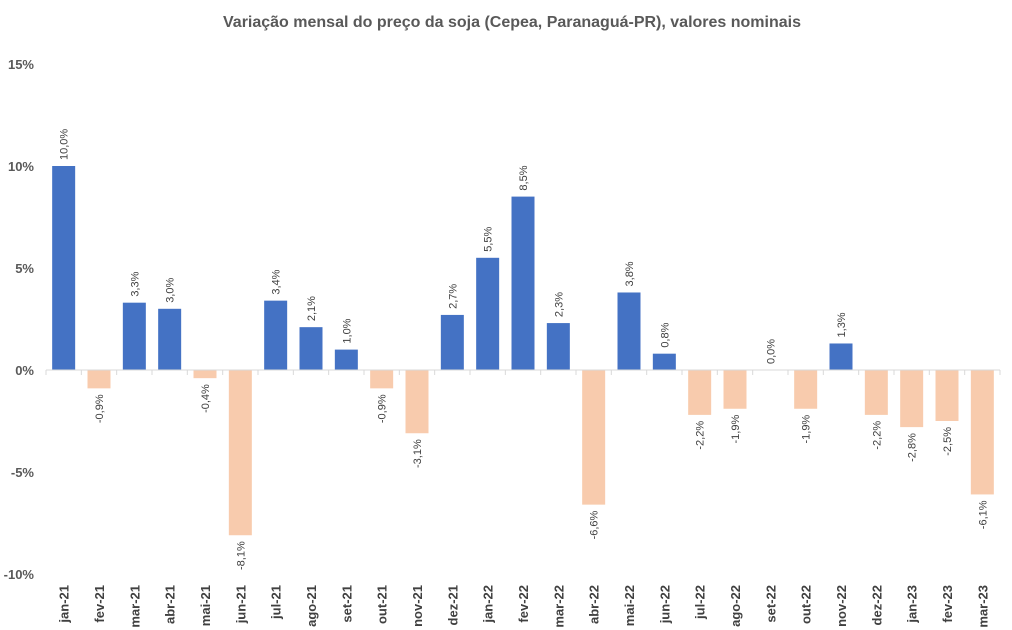 Image resolution: width=1012 pixels, height=630 pixels. What do you see at coordinates (99, 604) in the screenshot?
I see `x-tick-label: fev-21` at bounding box center [99, 604].